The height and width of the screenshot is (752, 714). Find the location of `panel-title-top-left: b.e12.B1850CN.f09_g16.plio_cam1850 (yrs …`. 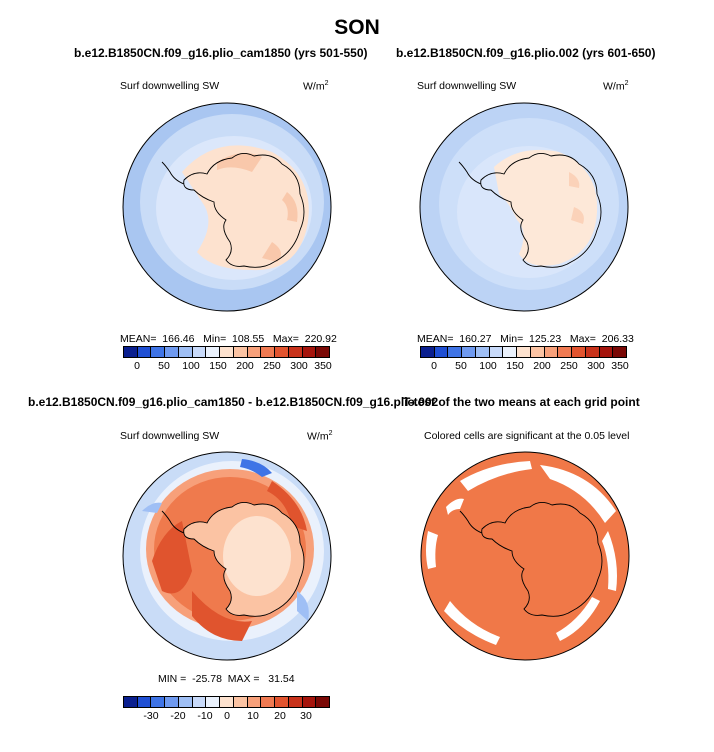

panel-title-top-left: b.e12.B1850CN.f09_g16.plio_cam1850 (yrs … is located at coordinates (221, 53).